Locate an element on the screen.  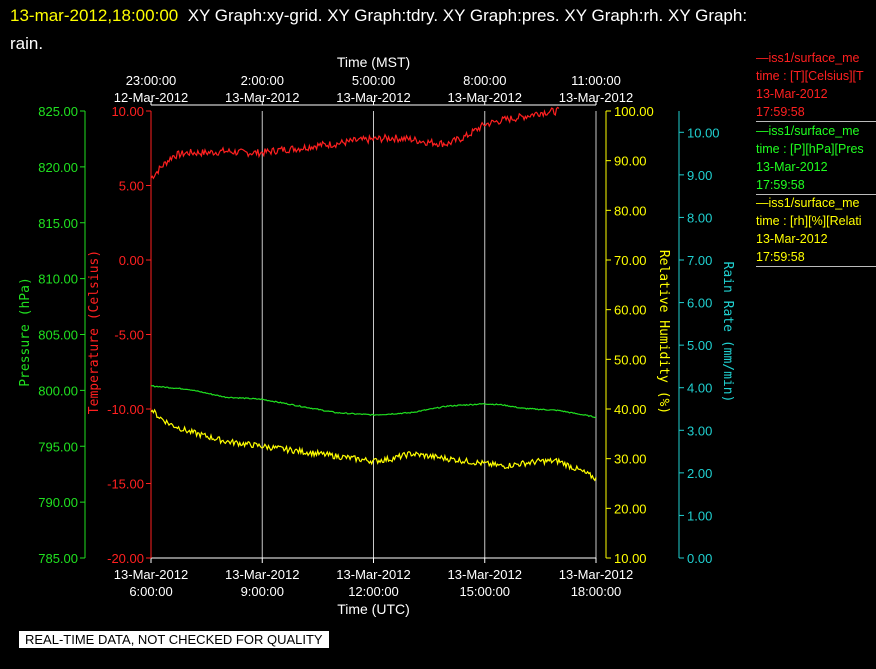
rain-tick-label: 1.00 is located at coordinates (699, 515).